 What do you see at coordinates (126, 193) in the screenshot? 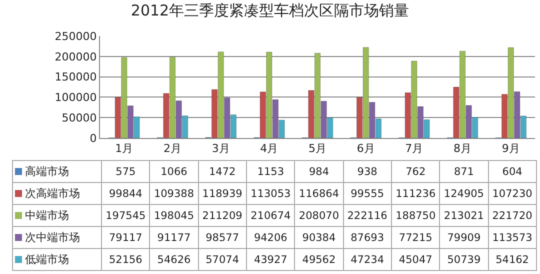
I see `data-label: 99844` at bounding box center [126, 193].